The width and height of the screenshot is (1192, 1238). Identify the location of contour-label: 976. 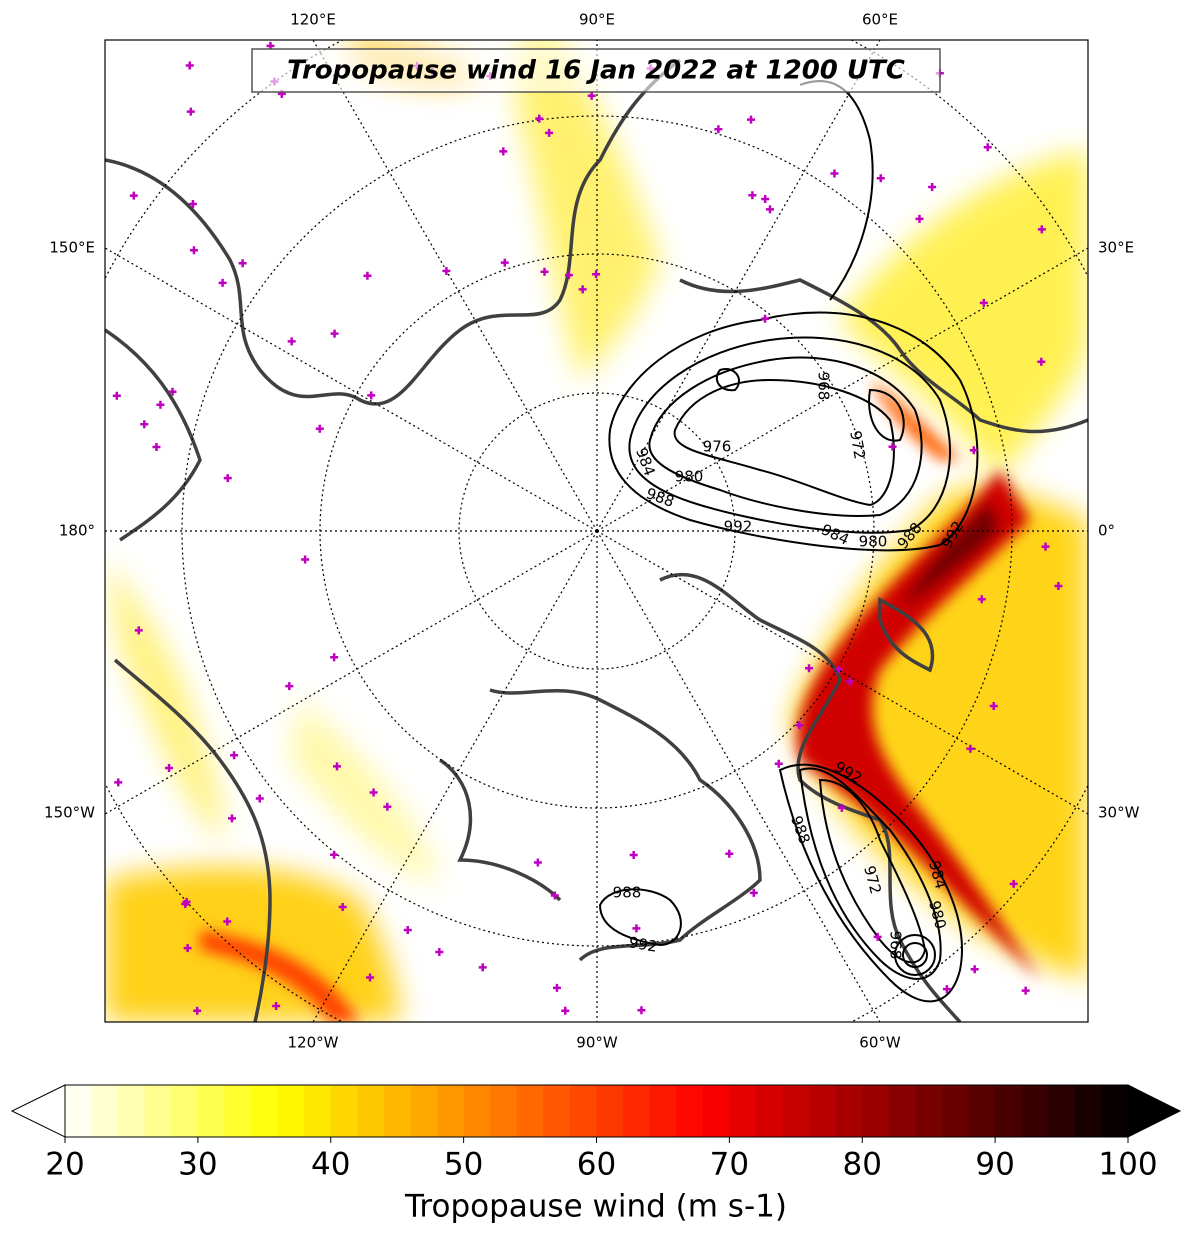
(717, 447).